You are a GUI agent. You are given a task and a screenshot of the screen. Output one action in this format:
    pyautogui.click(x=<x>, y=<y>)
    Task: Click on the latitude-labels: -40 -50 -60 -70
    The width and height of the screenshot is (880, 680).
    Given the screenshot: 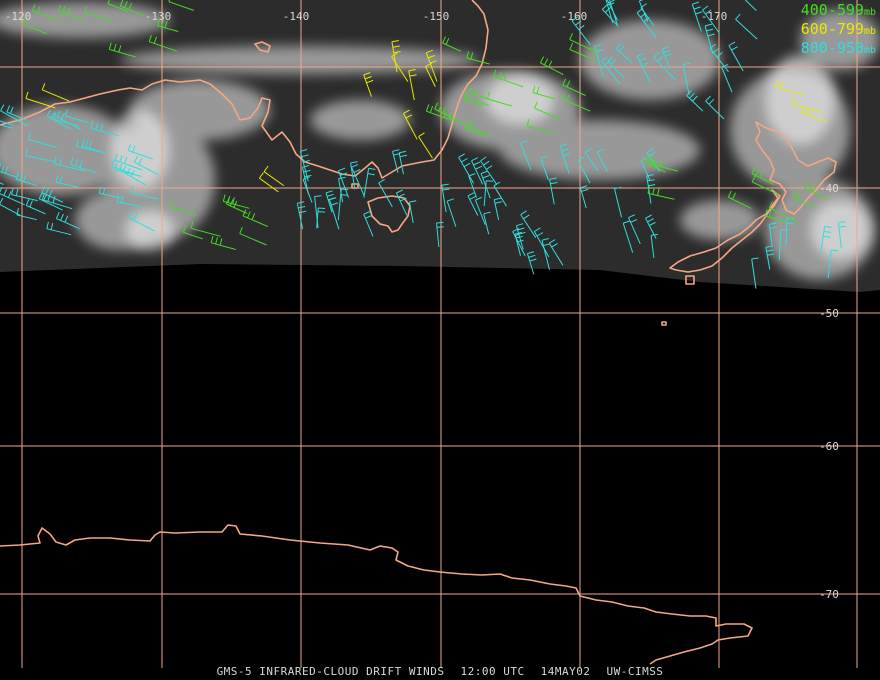 What is the action you would take?
    pyautogui.click(x=829, y=391)
    